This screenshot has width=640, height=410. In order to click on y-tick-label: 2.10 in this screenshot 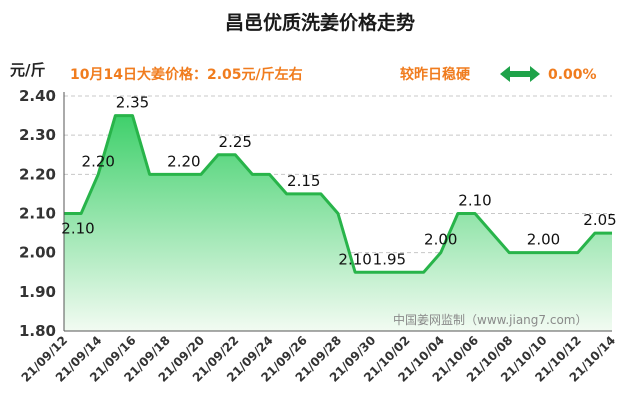, I will do `click(37, 214)`.